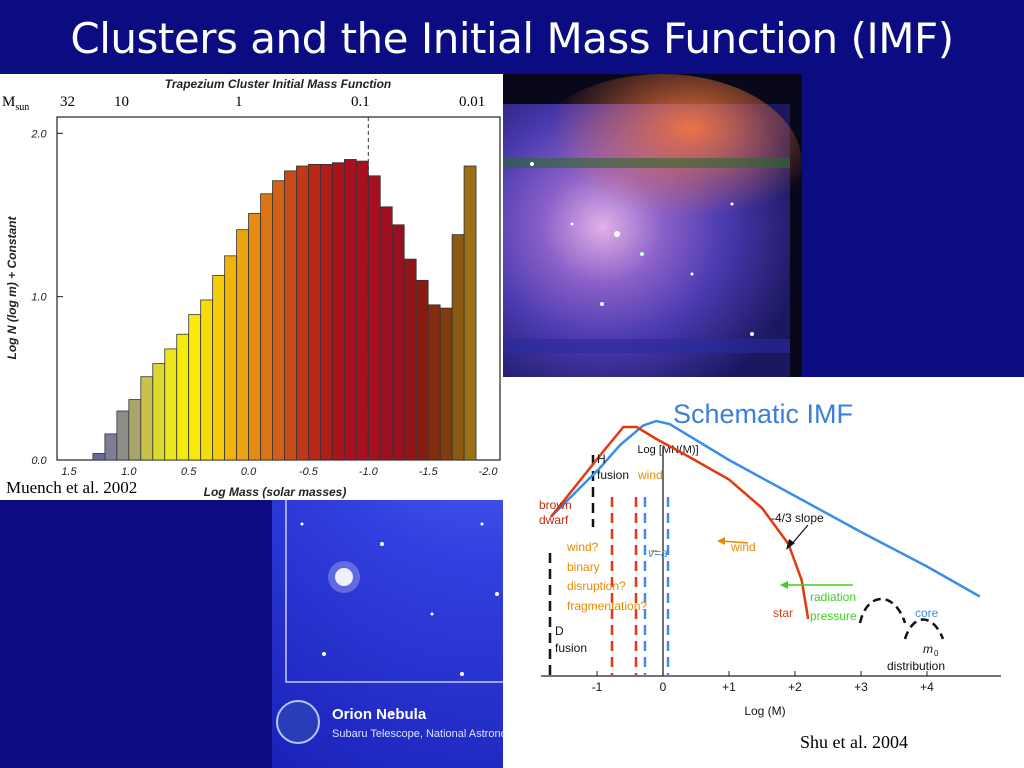 Image resolution: width=1024 pixels, height=768 pixels. I want to click on credit-shu: Shu et al. 2004, so click(854, 742).